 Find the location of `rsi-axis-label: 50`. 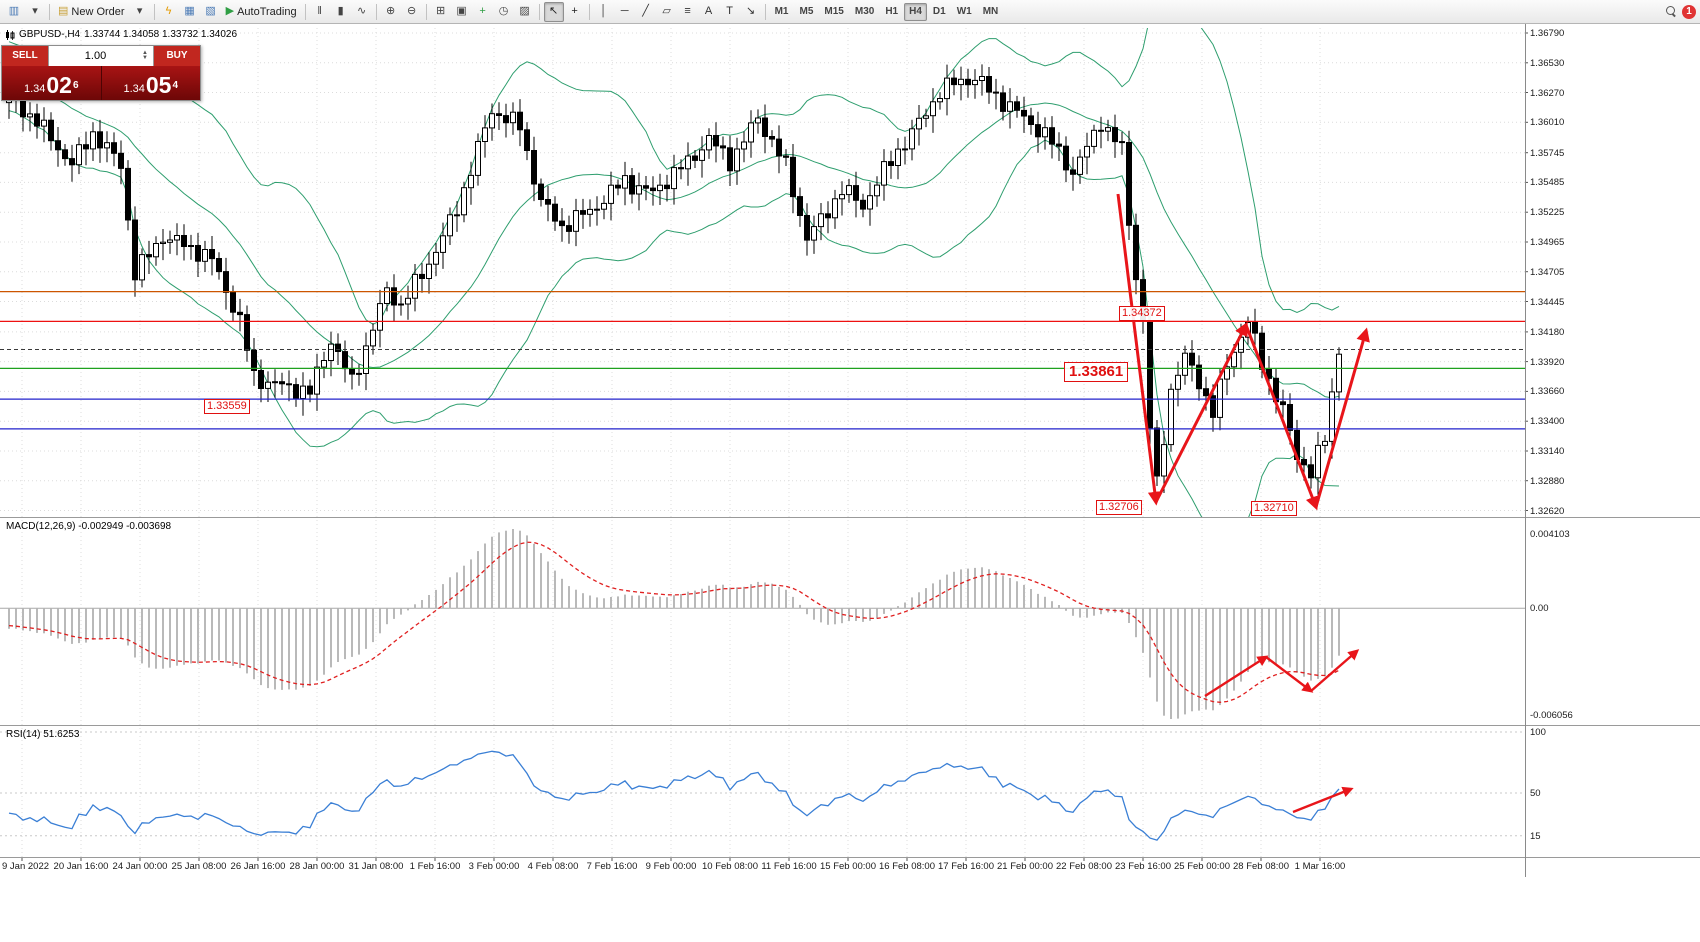

rsi-axis-label: 50 is located at coordinates (1535, 793).